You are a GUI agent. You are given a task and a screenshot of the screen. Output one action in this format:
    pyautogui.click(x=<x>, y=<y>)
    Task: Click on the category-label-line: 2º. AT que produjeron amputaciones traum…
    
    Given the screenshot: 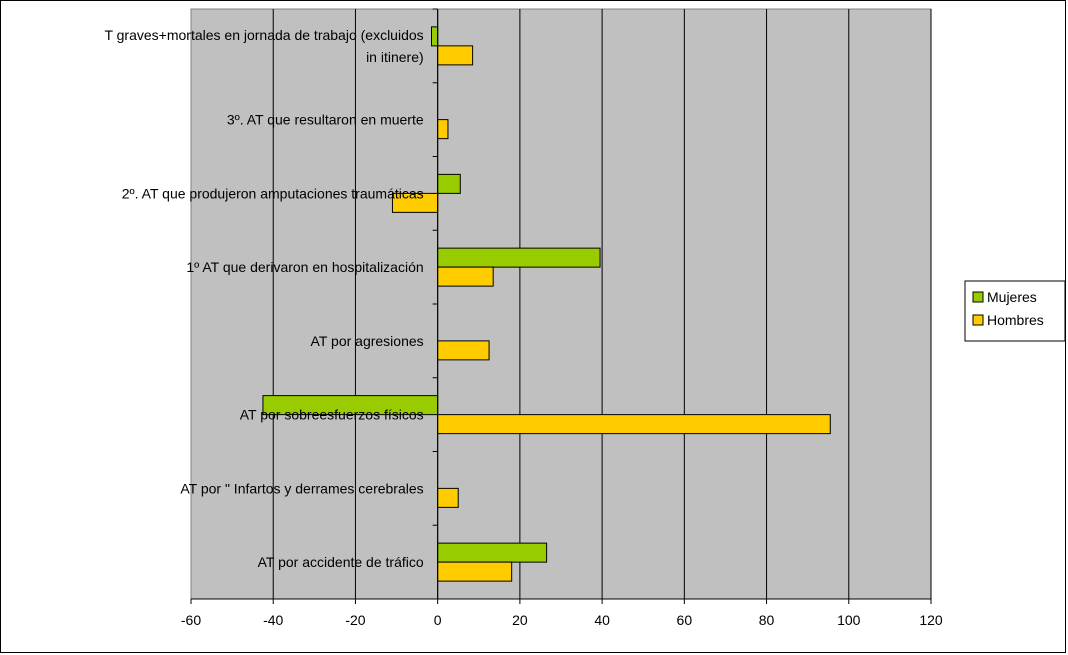 What is the action you would take?
    pyautogui.click(x=273, y=193)
    